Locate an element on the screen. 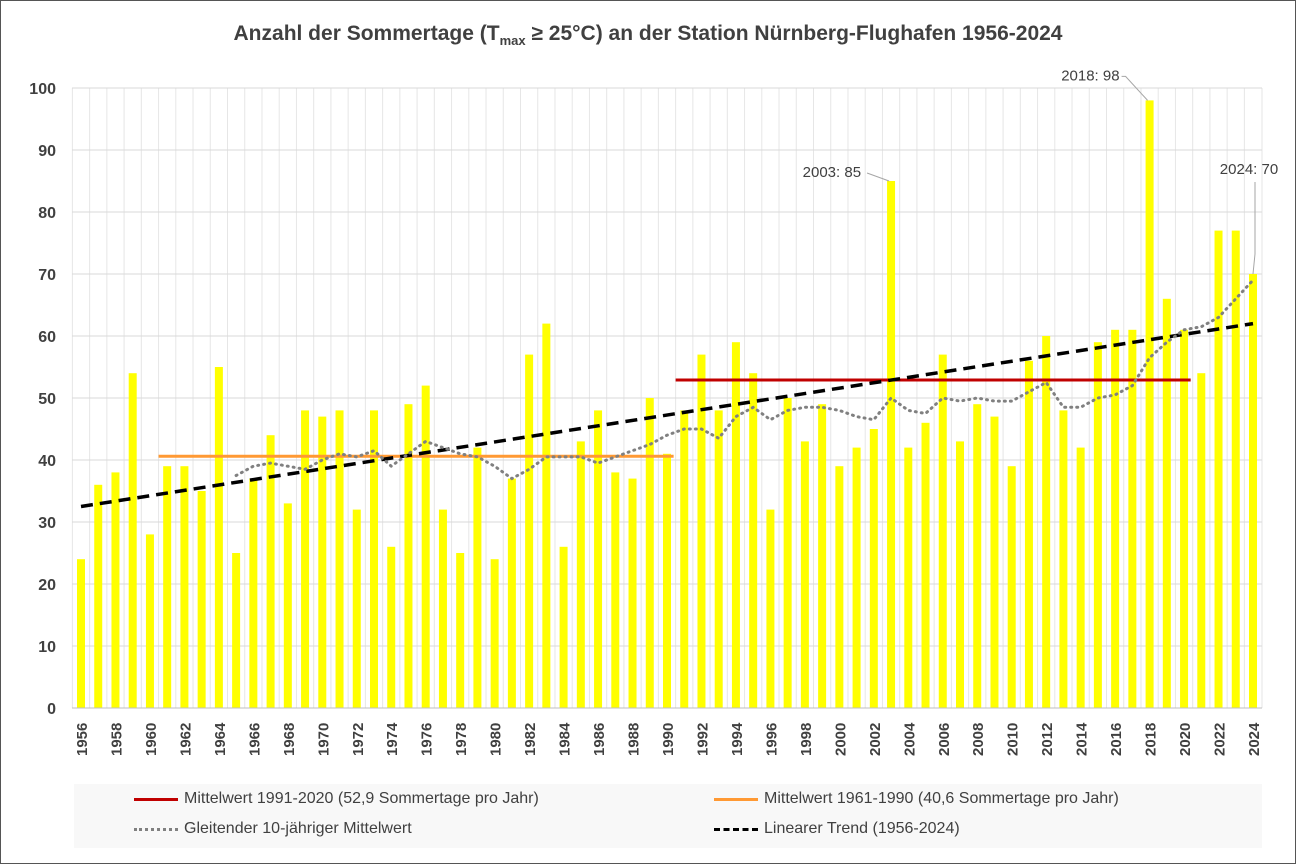 The image size is (1296, 864). bar-2018 is located at coordinates (1149, 404).